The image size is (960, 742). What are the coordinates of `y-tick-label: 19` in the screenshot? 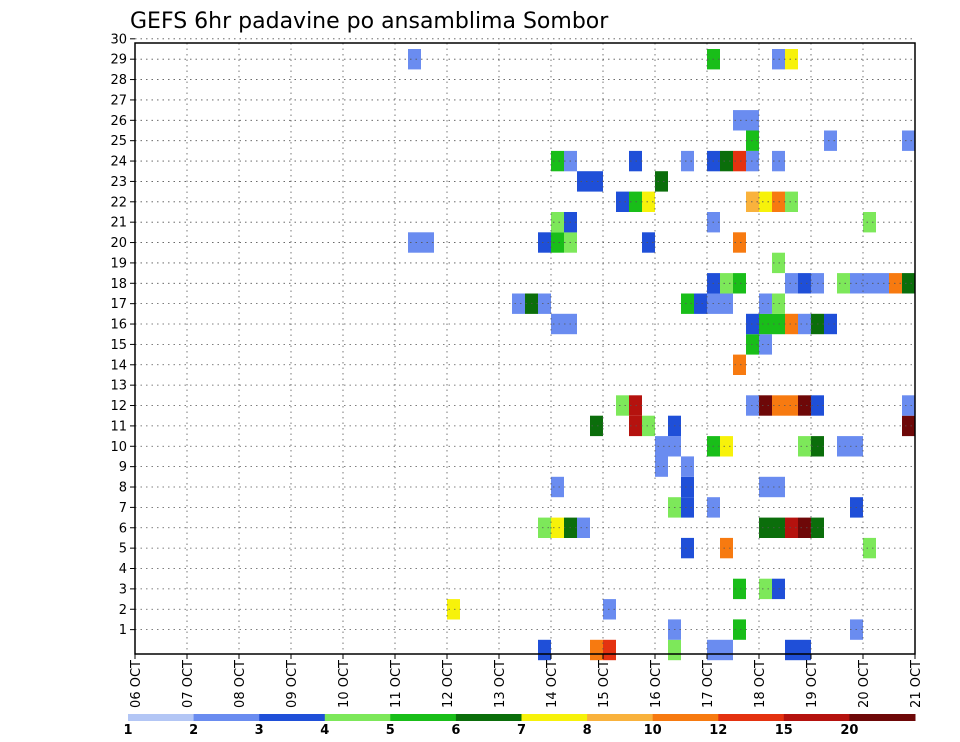 It's located at (118, 263).